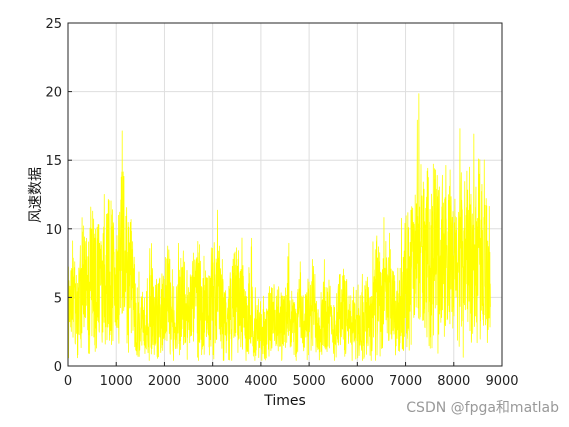 The image size is (569, 427). What do you see at coordinates (164, 381) in the screenshot?
I see `x-tick-label: 2000` at bounding box center [164, 381].